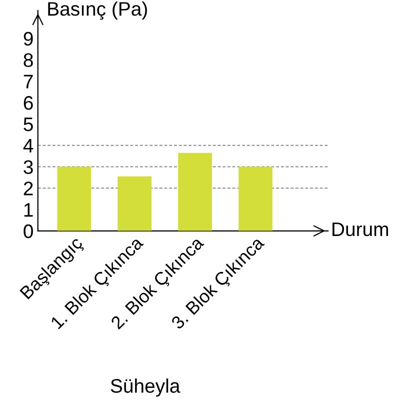  Describe the element at coordinates (28, 231) in the screenshot. I see `y-tick-label: 0` at that location.